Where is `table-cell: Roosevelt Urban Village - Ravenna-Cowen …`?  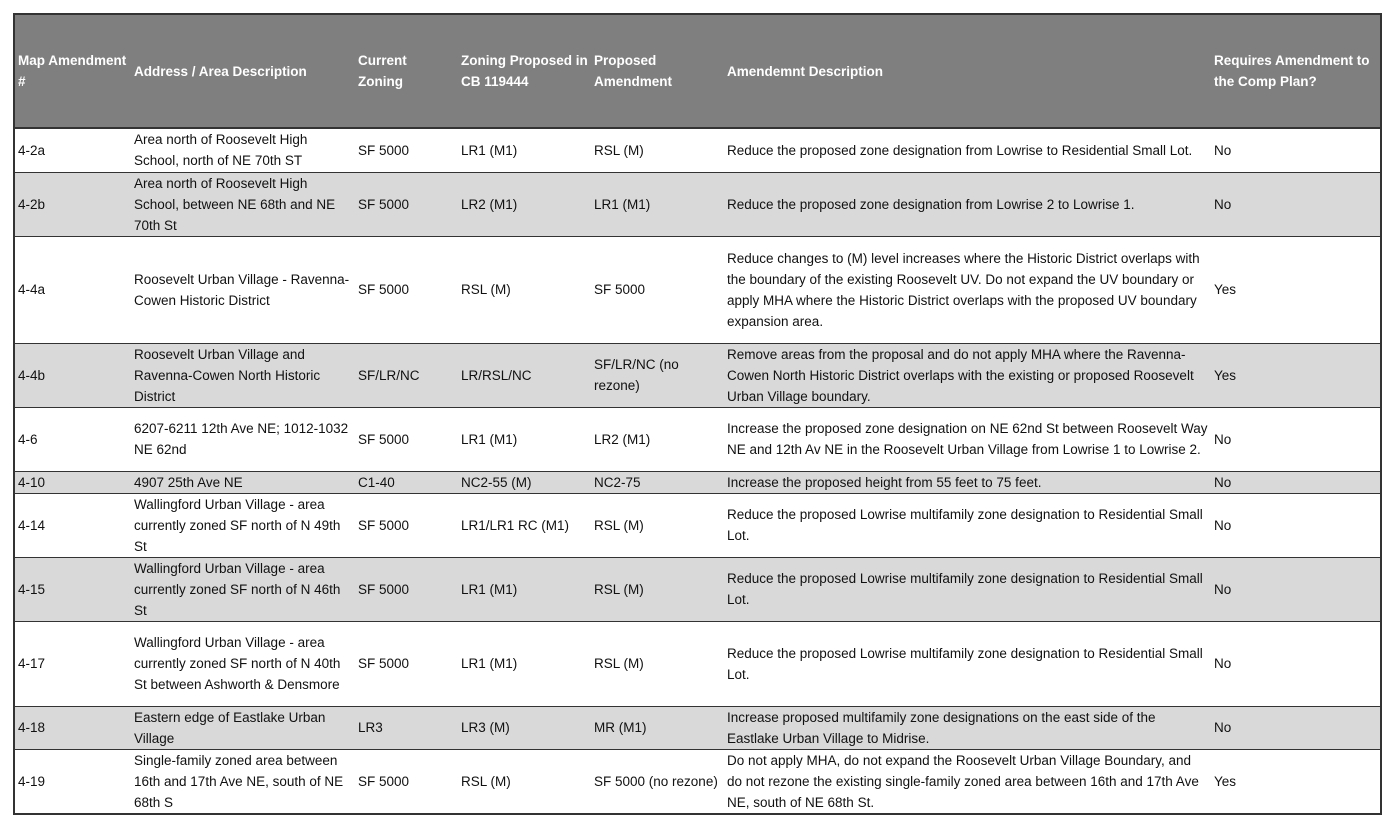
table-cell: Roosevelt Urban Village - Ravenna-Cowen … is located at coordinates (243, 289).